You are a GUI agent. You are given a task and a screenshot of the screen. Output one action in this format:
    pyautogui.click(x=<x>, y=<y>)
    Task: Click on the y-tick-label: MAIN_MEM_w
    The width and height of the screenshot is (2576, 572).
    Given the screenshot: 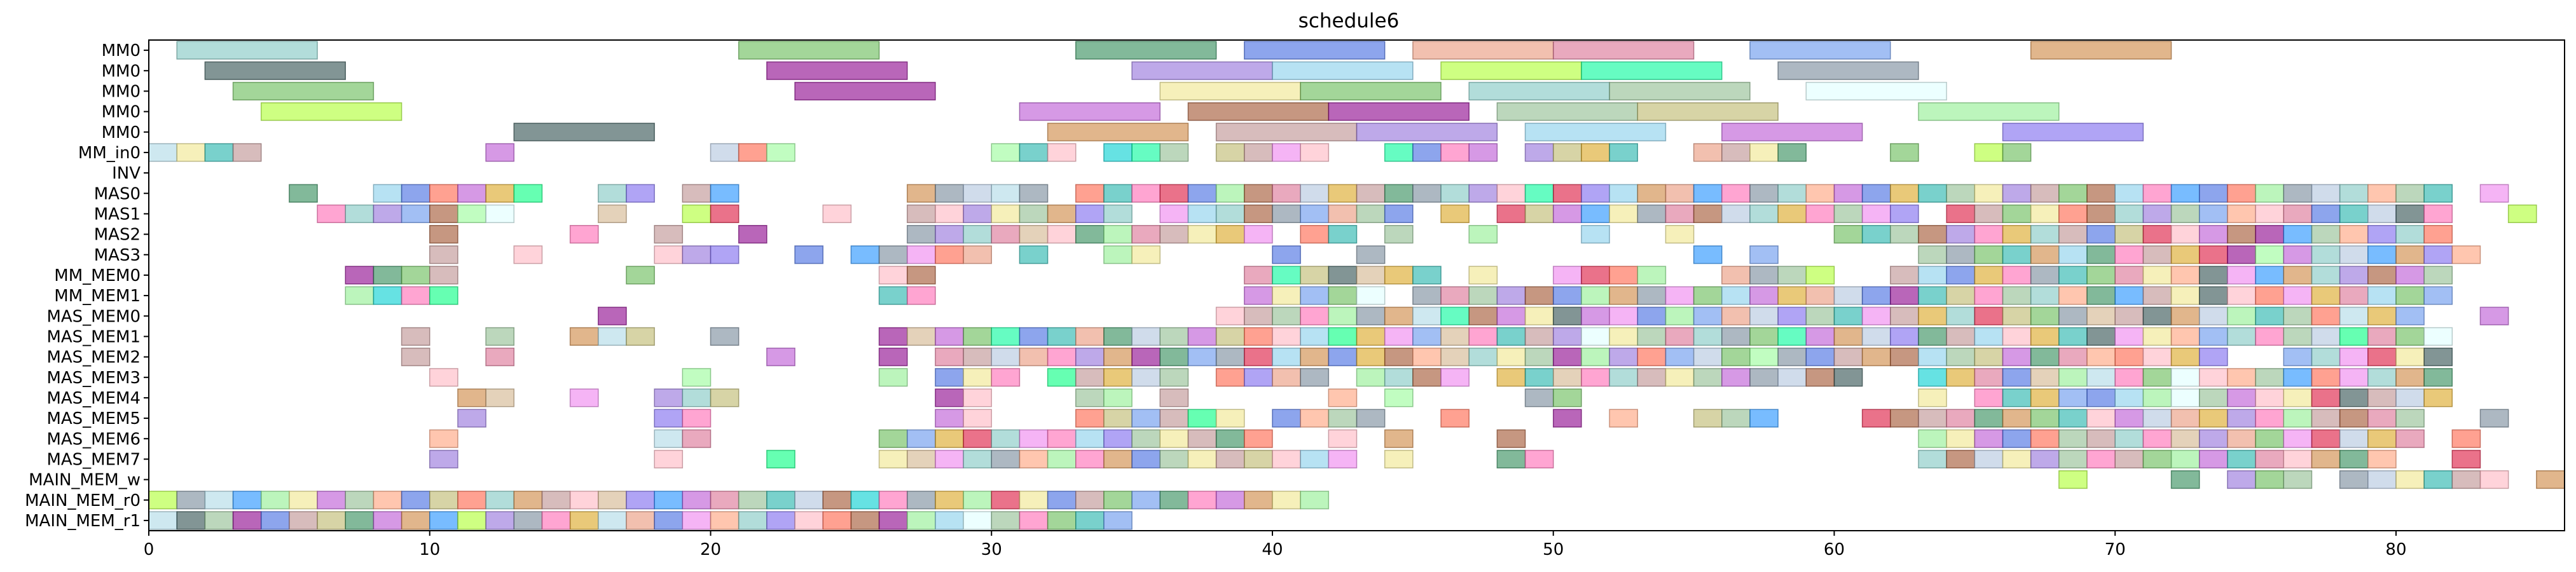 What is the action you would take?
    pyautogui.click(x=85, y=480)
    